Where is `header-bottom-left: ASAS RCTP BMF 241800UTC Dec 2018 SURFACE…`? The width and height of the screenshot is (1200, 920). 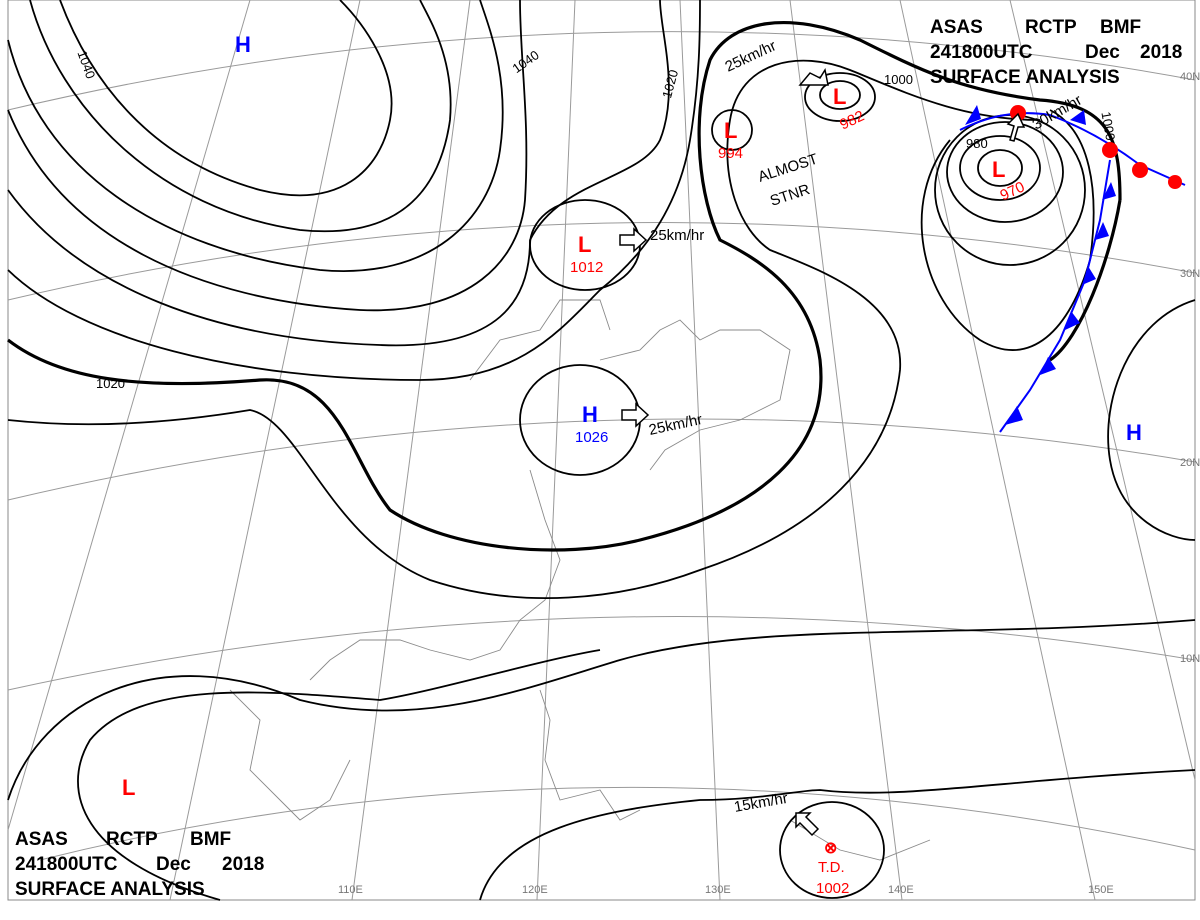 header-bottom-left: ASAS RCTP BMF 241800UTC Dec 2018 SURFACE… is located at coordinates (139, 864).